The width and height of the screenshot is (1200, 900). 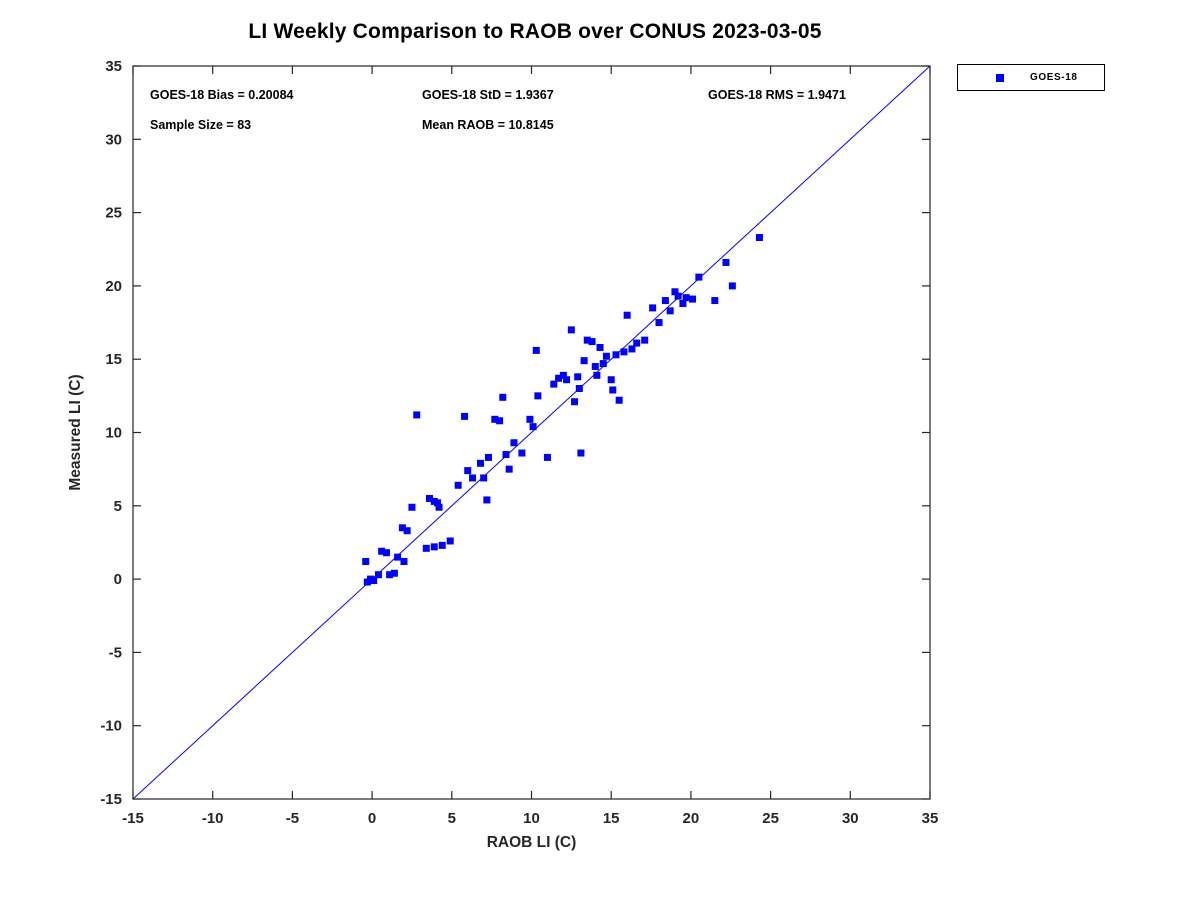 What do you see at coordinates (691, 818) in the screenshot?
I see `svg-text: 20` at bounding box center [691, 818].